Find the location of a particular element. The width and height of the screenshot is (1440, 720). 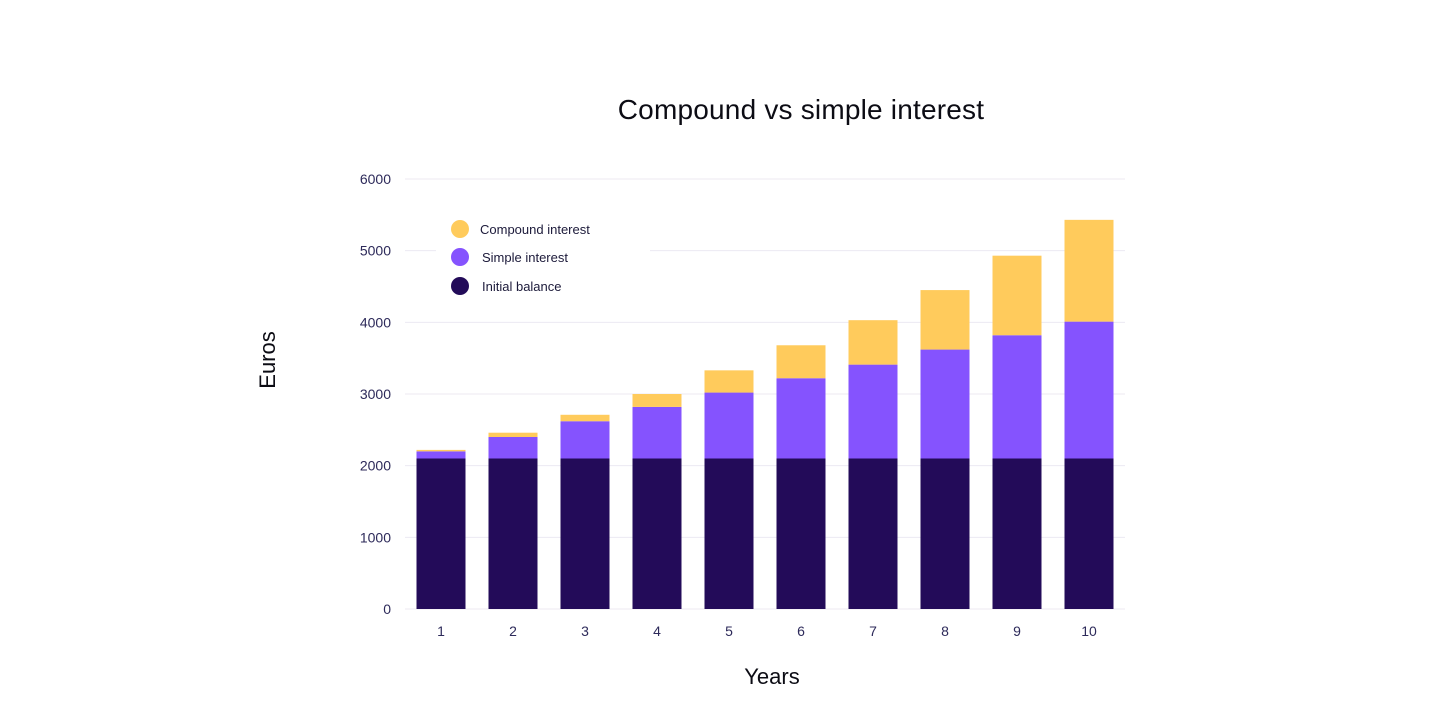

y-tick-label: 0 is located at coordinates (387, 609).